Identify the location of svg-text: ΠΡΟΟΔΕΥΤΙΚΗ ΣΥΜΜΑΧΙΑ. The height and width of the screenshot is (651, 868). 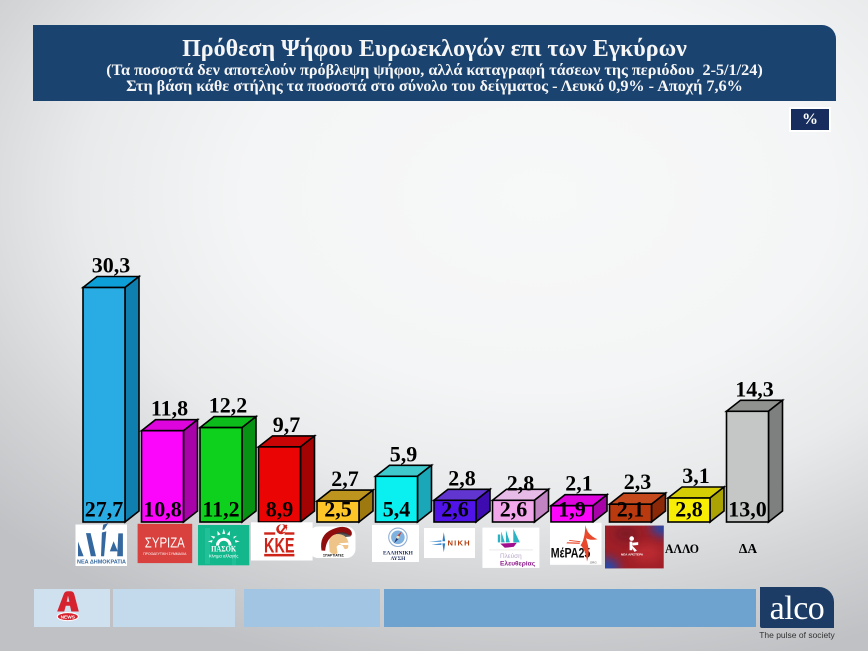
(165, 554).